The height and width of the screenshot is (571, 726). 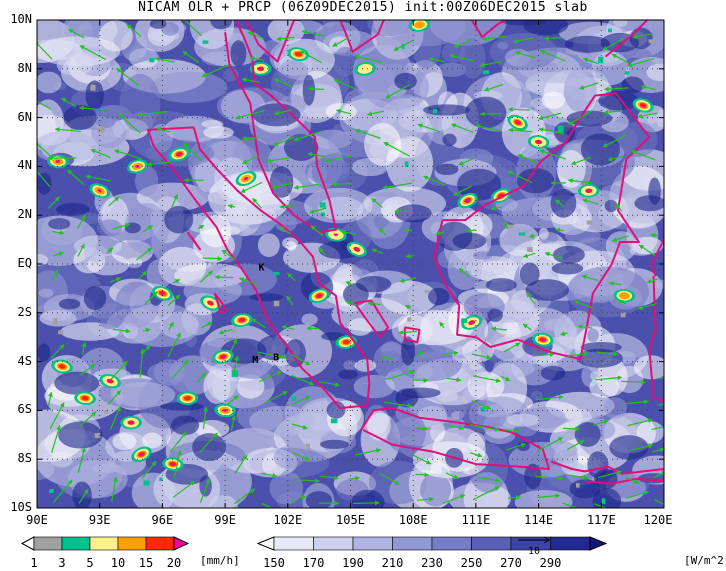 What do you see at coordinates (104, 543) in the screenshot?
I see `precip-colorbar-swatch` at bounding box center [104, 543].